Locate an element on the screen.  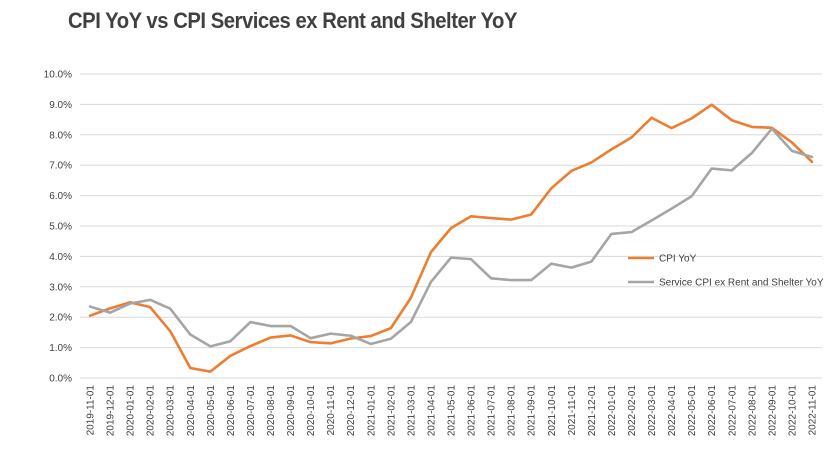
y-tick-label: 5.0% is located at coordinates (60, 227).